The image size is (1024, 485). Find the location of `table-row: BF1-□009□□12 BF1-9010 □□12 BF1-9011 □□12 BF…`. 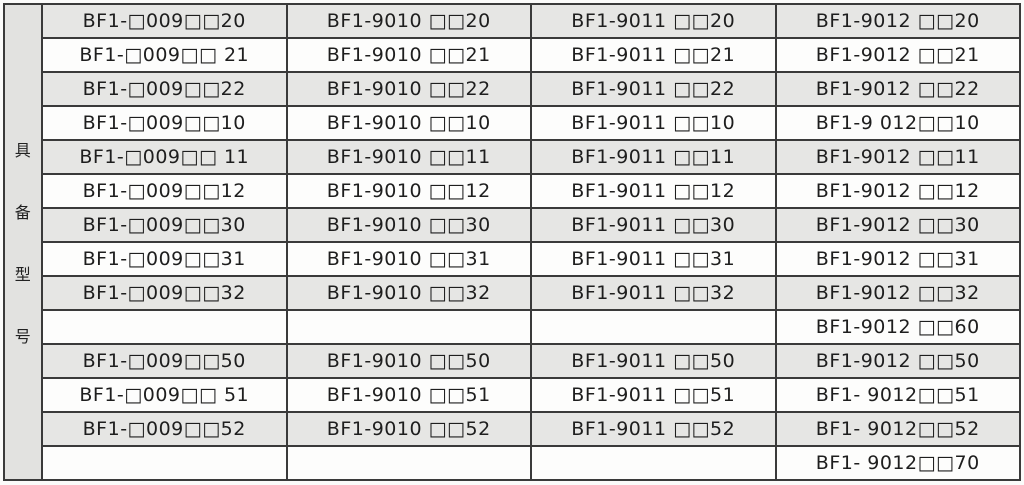

table-row: BF1-□009□□12 BF1-9010 □□12 BF1-9011 □□12 BF… is located at coordinates (512, 191).